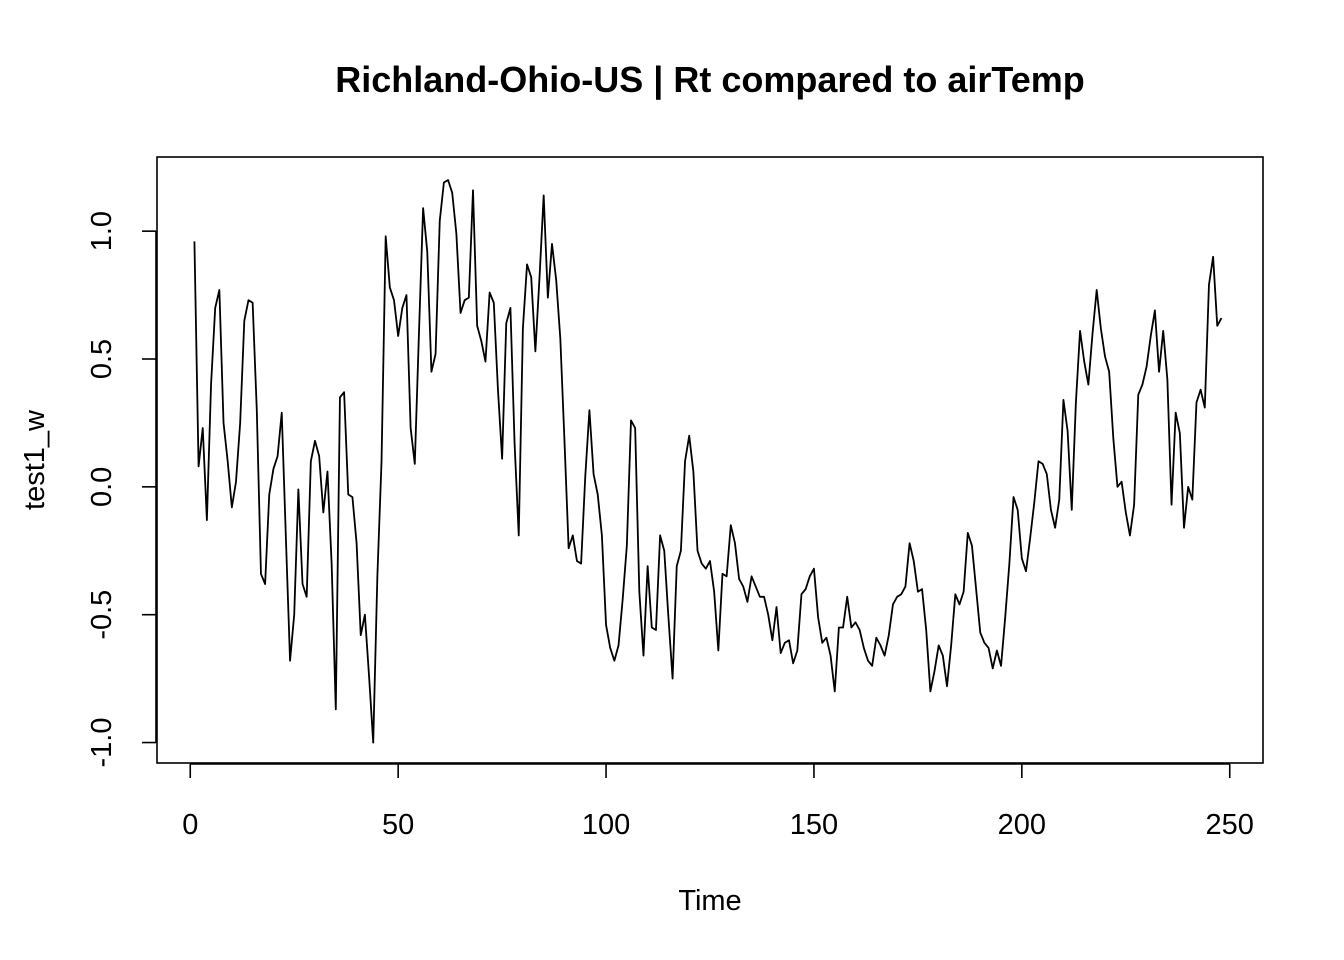  What do you see at coordinates (102, 487) in the screenshot?
I see `y-tick-label: 0.0` at bounding box center [102, 487].